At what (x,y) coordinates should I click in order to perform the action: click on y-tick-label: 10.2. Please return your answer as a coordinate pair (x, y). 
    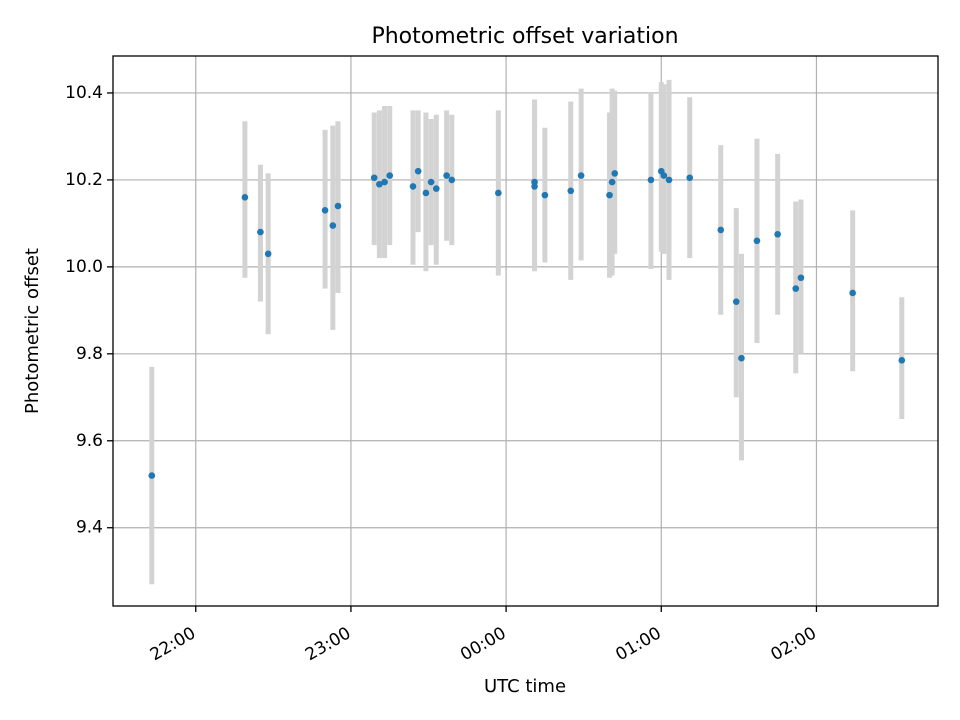
    Looking at the image, I should click on (84, 180).